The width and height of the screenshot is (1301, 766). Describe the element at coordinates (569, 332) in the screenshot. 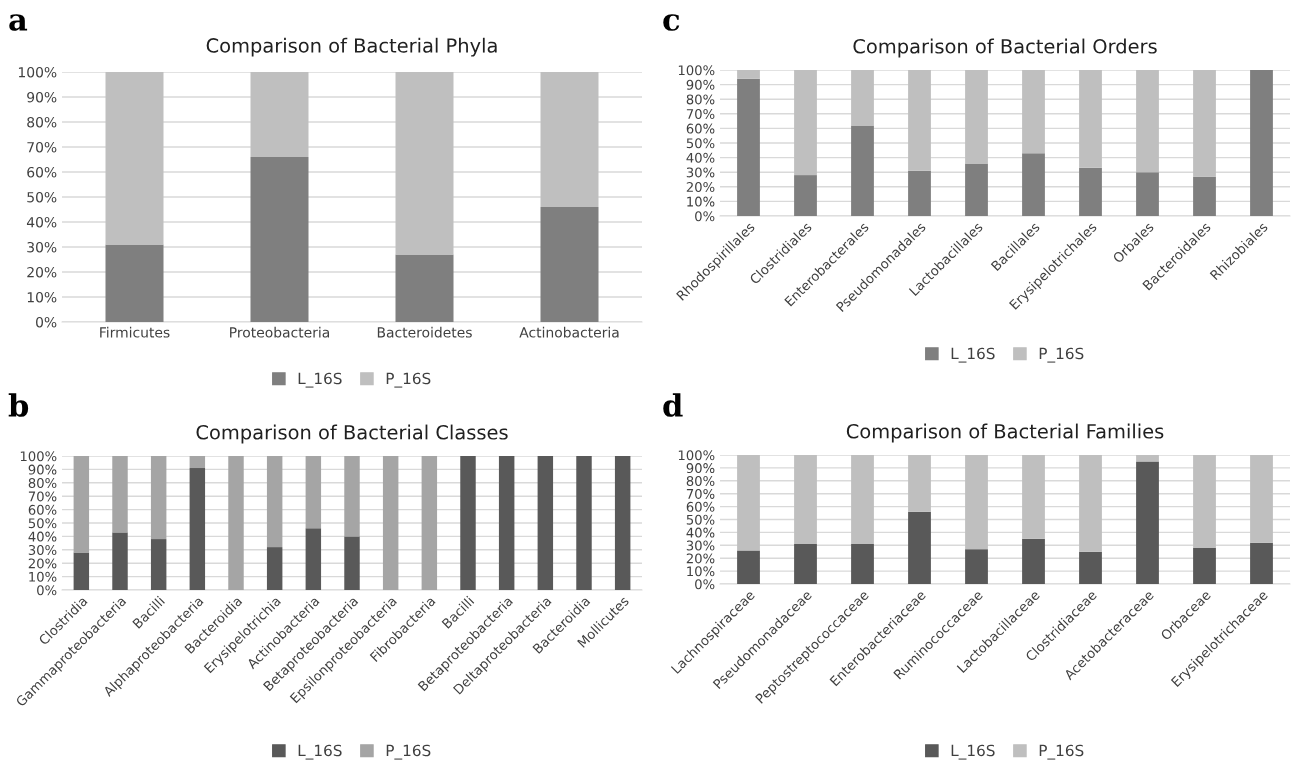

I see `x-tick-label: Actinobacteria` at that location.